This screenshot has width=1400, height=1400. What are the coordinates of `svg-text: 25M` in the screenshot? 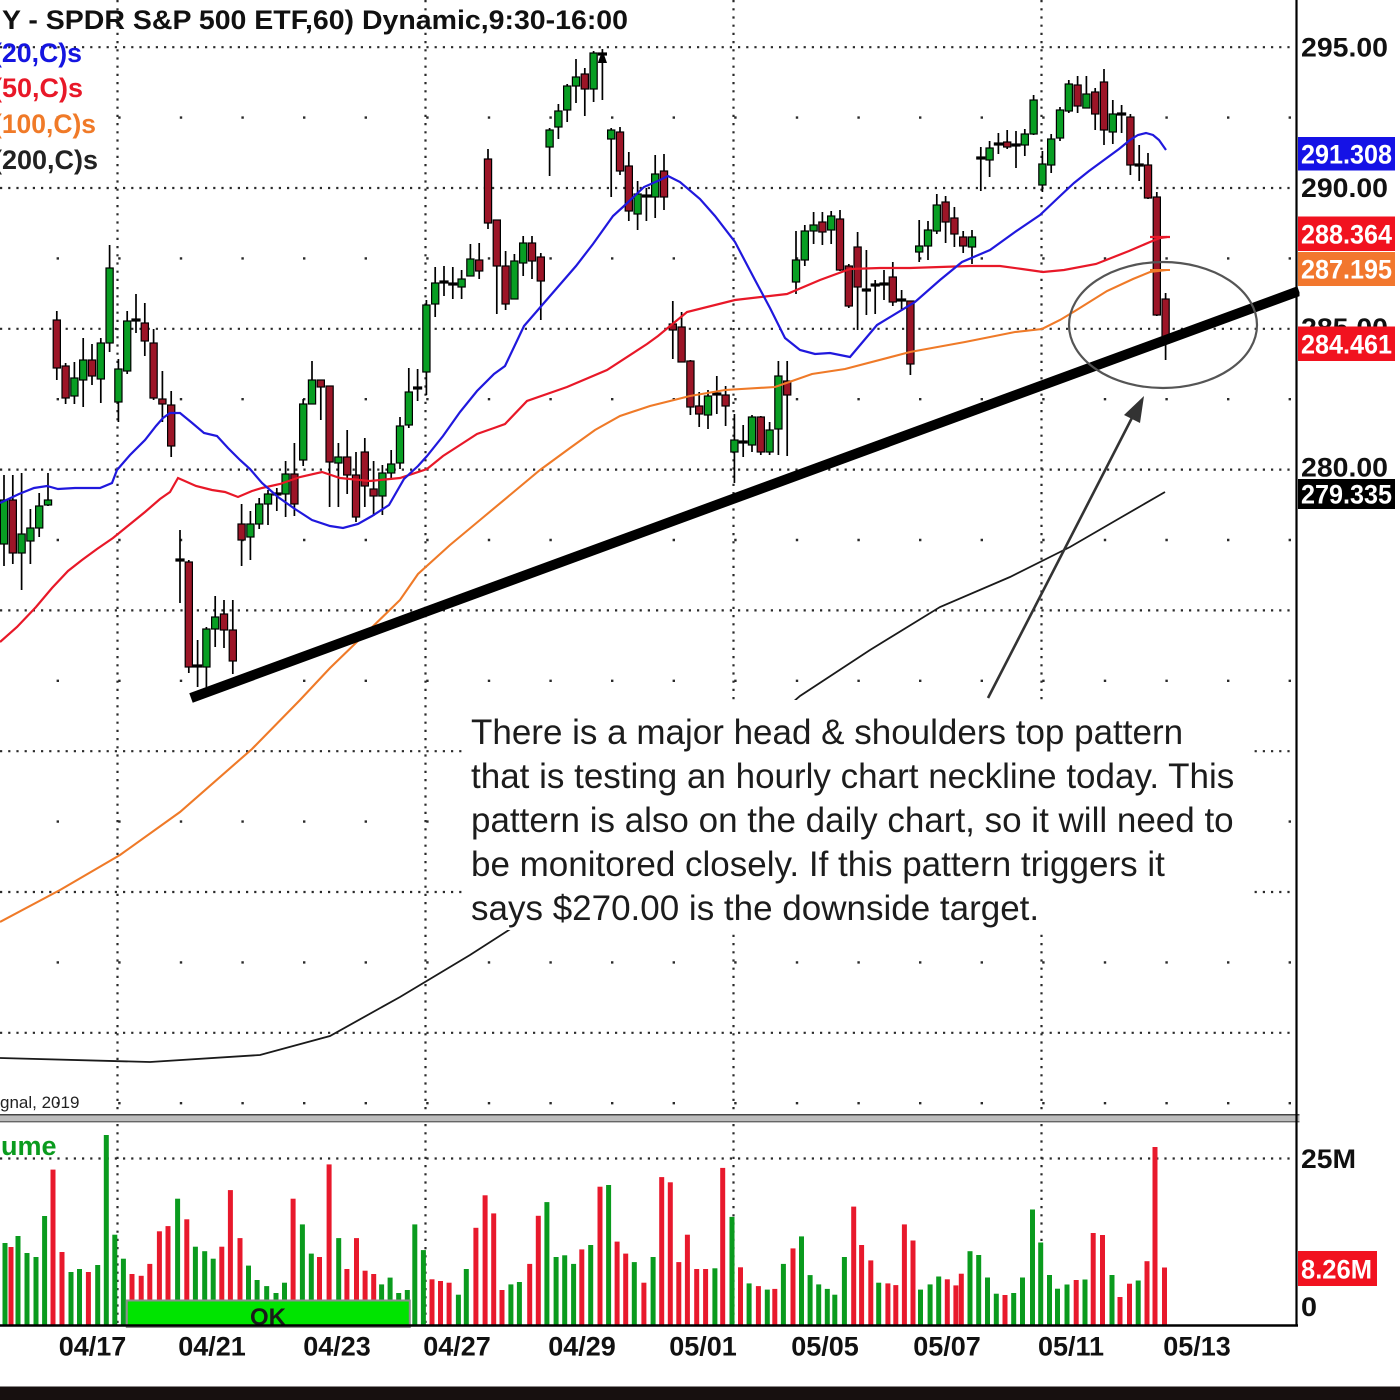 It's located at (1328, 1159).